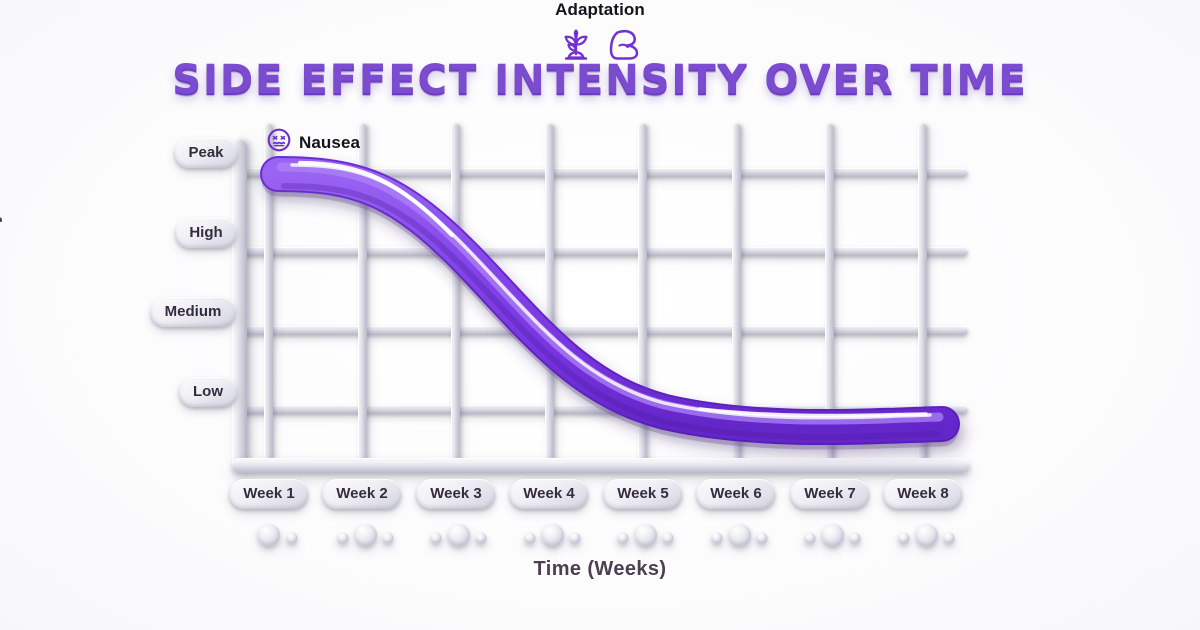  I want to click on x-tick-week-6-label: Week 6, so click(736, 493).